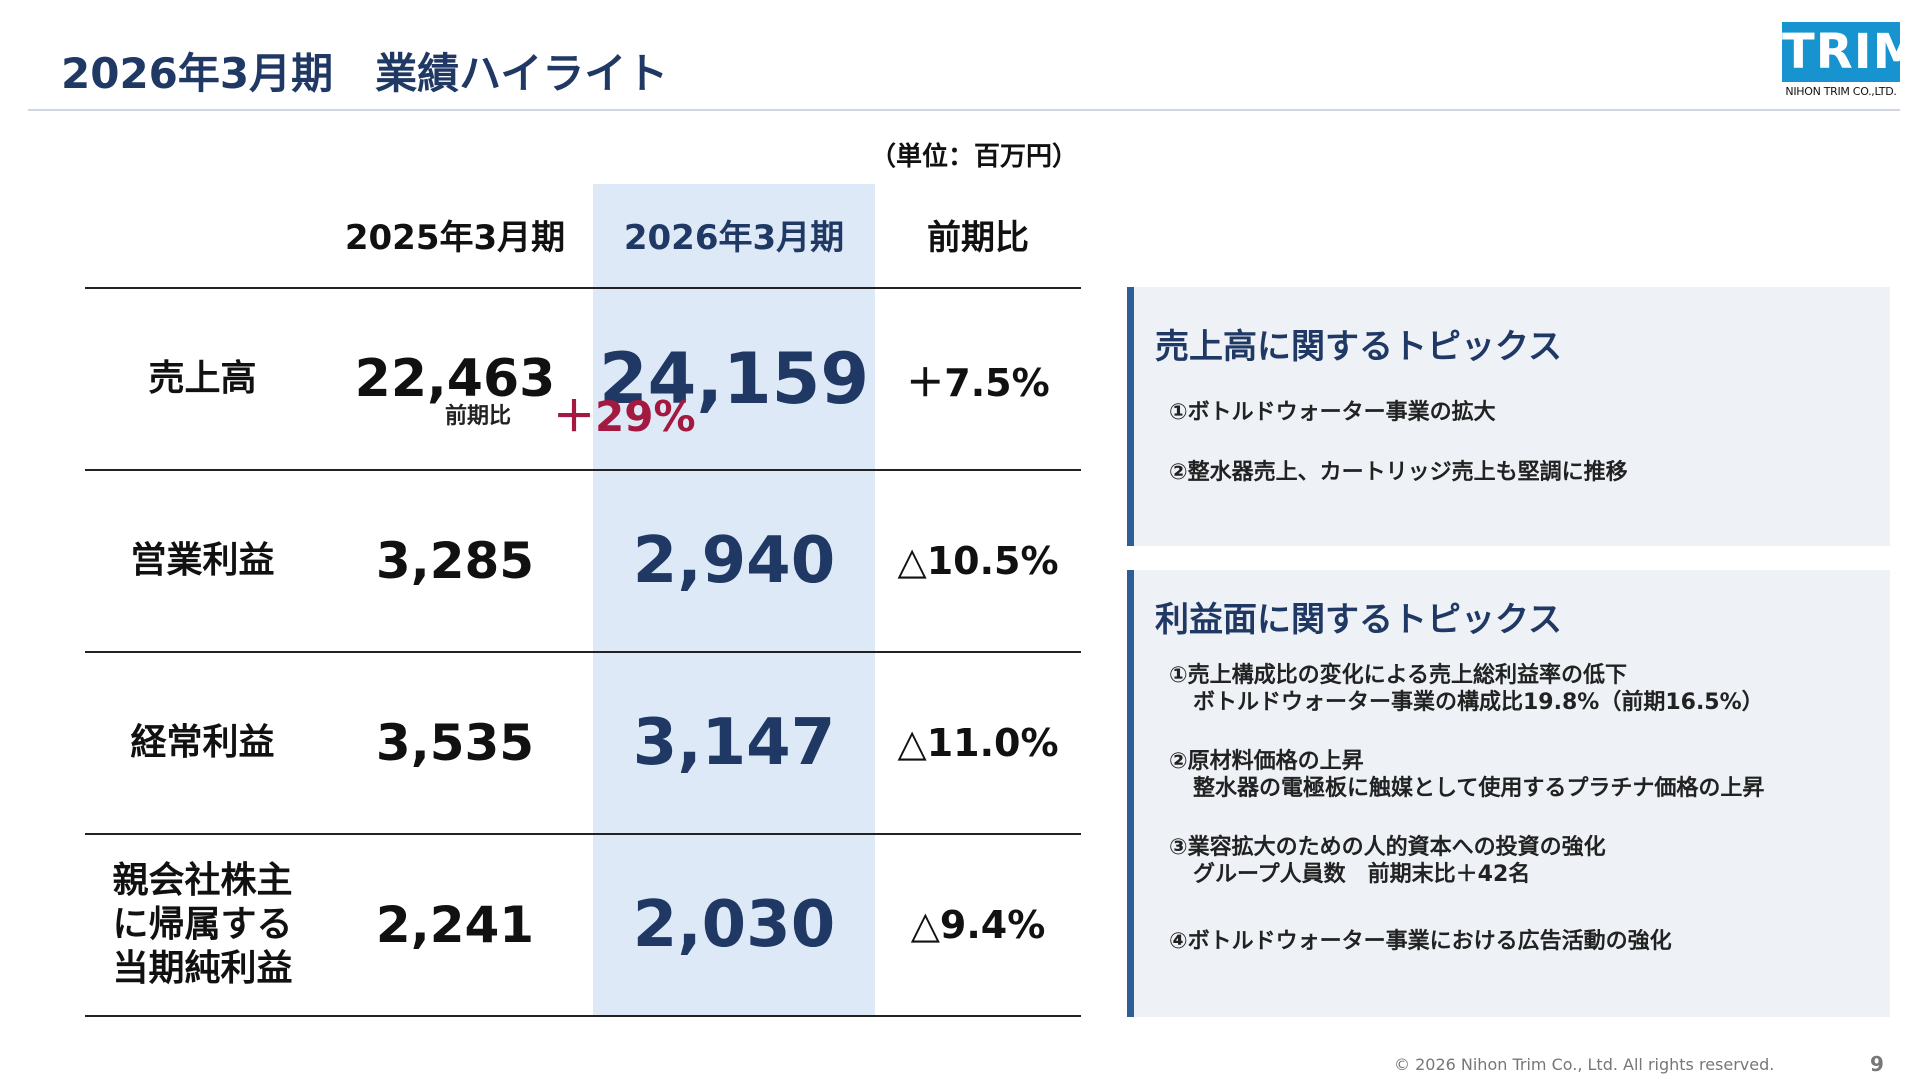 This screenshot has height=1080, width=1920. What do you see at coordinates (734, 925) in the screenshot?
I see `current-value: 2,030` at bounding box center [734, 925].